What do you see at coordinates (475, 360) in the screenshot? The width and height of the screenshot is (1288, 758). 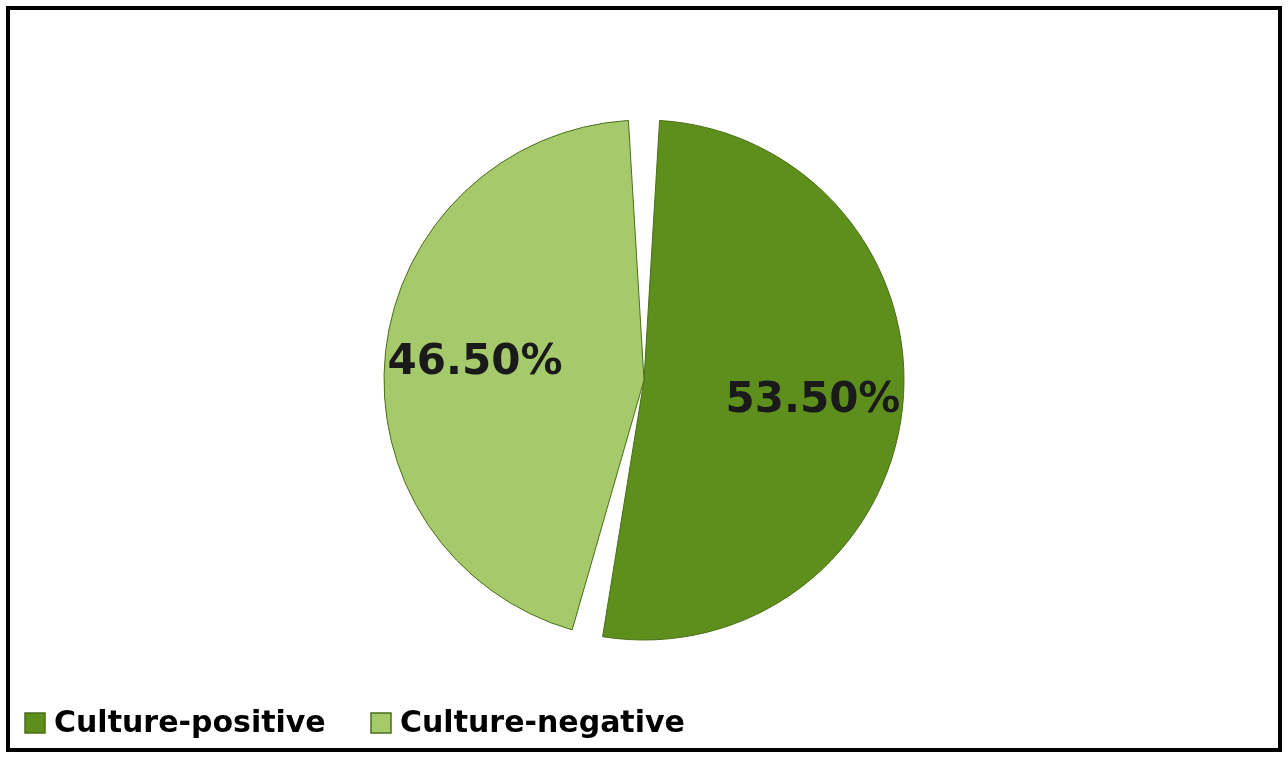 I see `data-label: 46.50%` at bounding box center [475, 360].